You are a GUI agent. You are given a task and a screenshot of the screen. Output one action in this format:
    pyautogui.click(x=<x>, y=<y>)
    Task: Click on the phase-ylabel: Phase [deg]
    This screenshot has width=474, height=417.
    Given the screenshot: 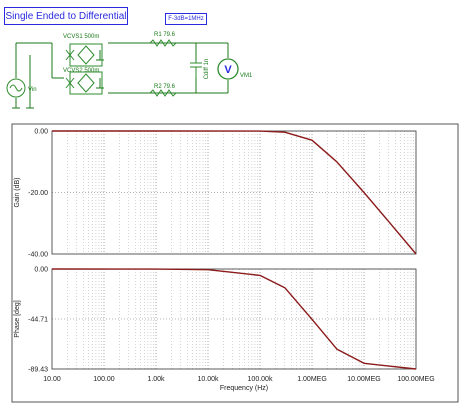 What is the action you would take?
    pyautogui.click(x=17, y=318)
    